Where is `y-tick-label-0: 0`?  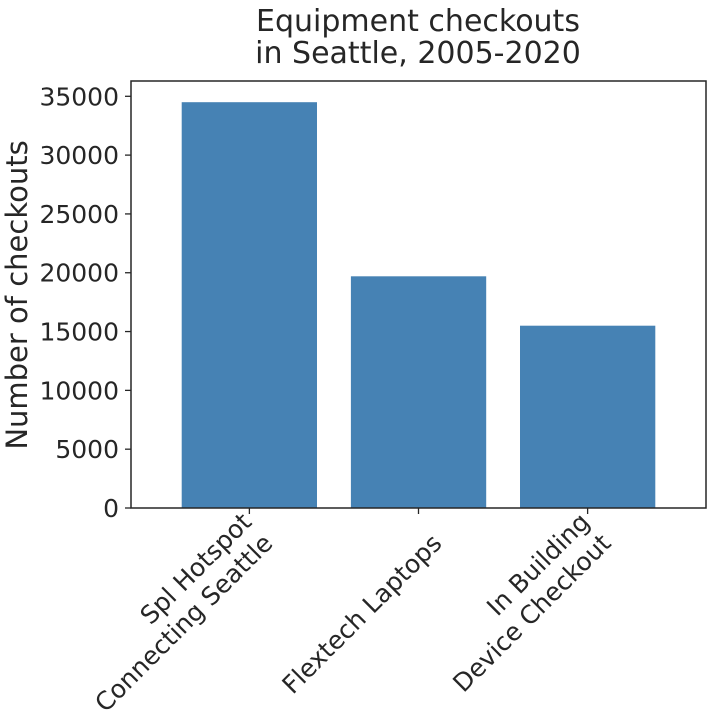 y-tick-label-0: 0 is located at coordinates (111, 508).